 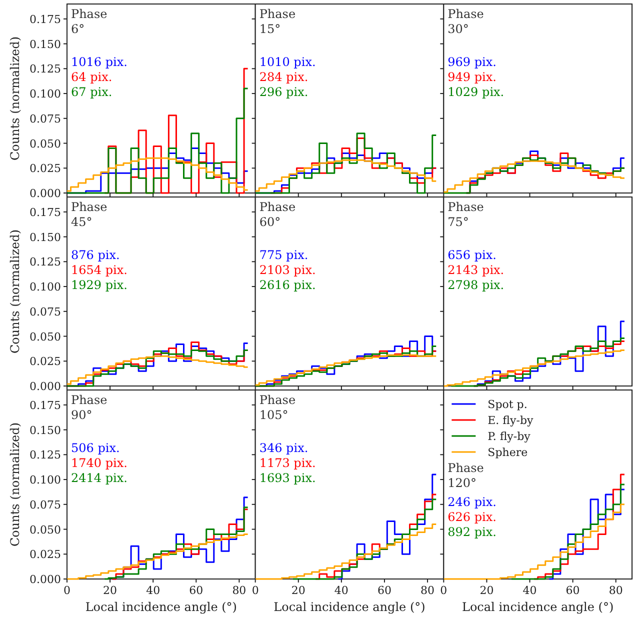 I want to click on annotation: Phase 60°, so click(x=277, y=214).